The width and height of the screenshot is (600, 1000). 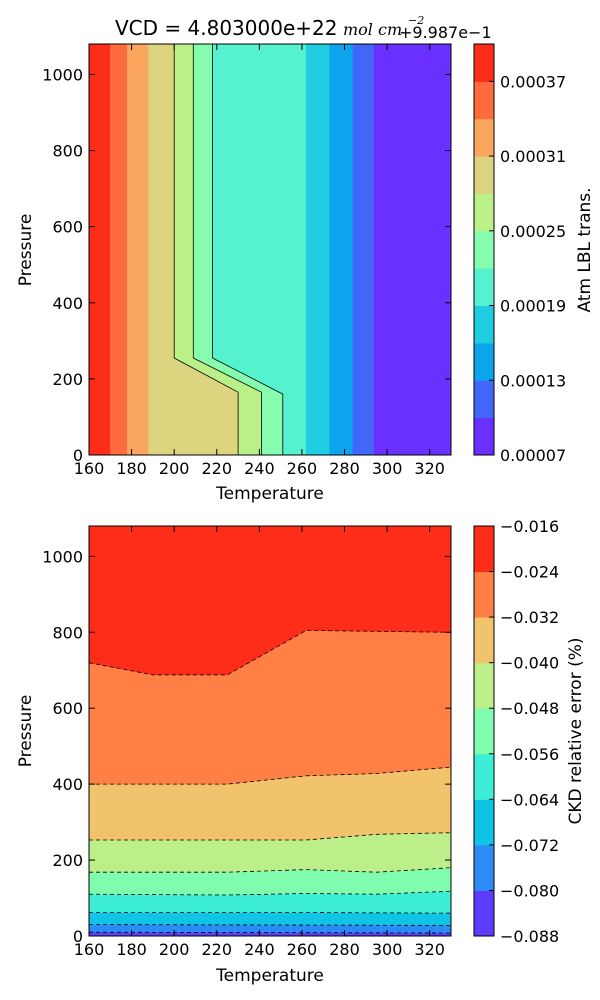 What do you see at coordinates (529, 845) in the screenshot?
I see `colorbar-tick-label: −0.072` at bounding box center [529, 845].